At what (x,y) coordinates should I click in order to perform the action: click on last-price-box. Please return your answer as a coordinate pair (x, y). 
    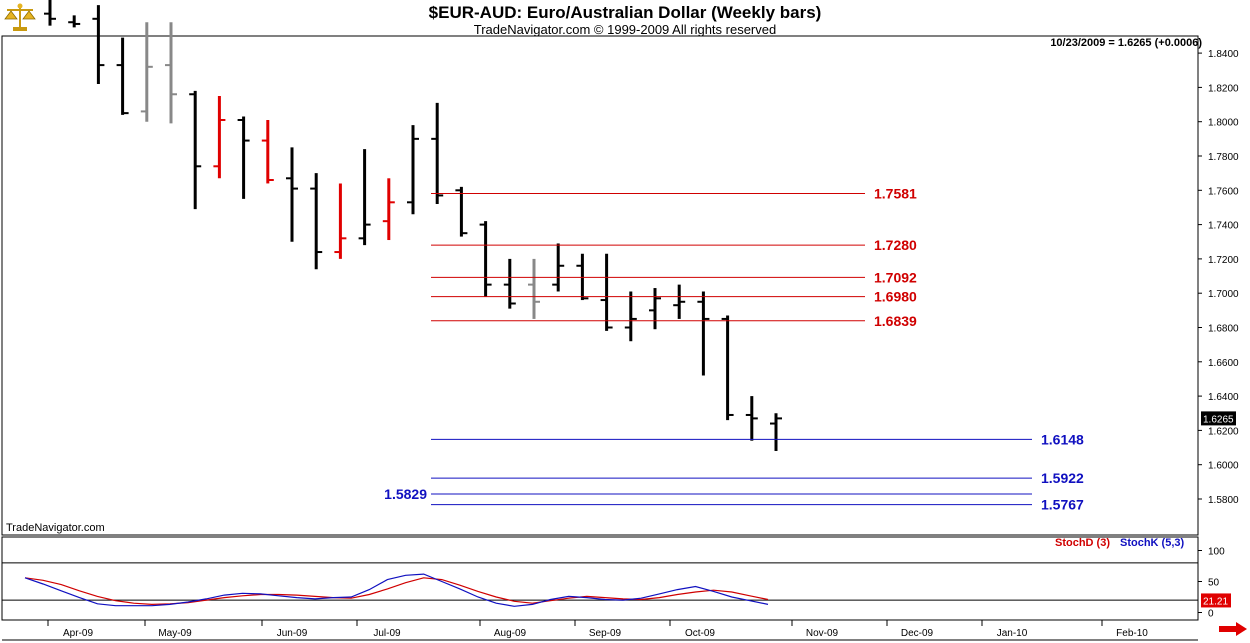
    Looking at the image, I should click on (1218, 418).